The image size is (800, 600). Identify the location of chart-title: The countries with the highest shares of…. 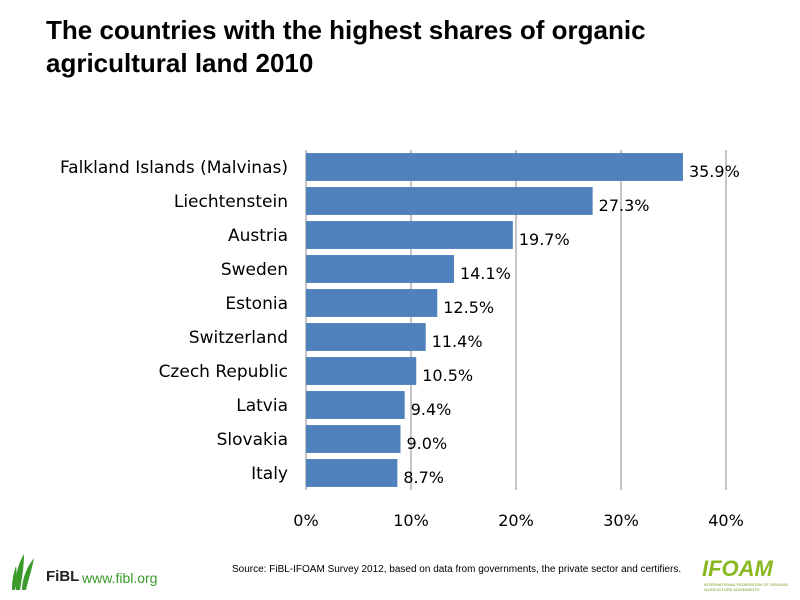
(346, 46).